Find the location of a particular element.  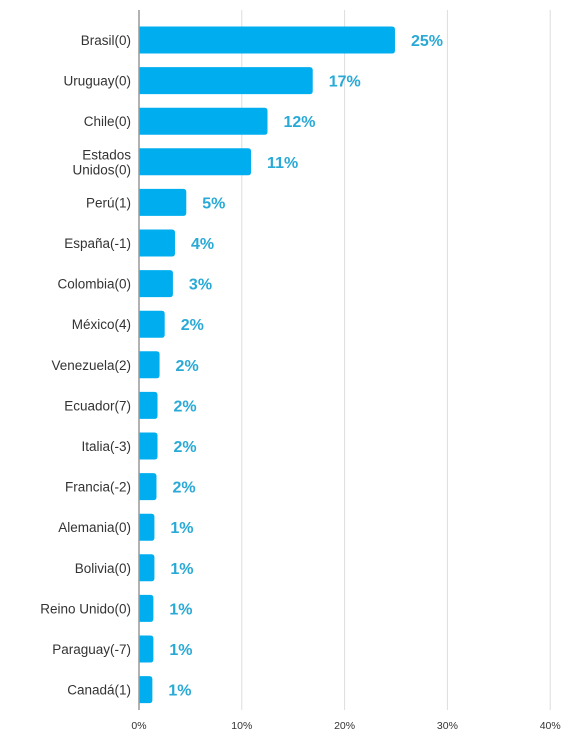

x-tick-label: 0% is located at coordinates (138, 726).